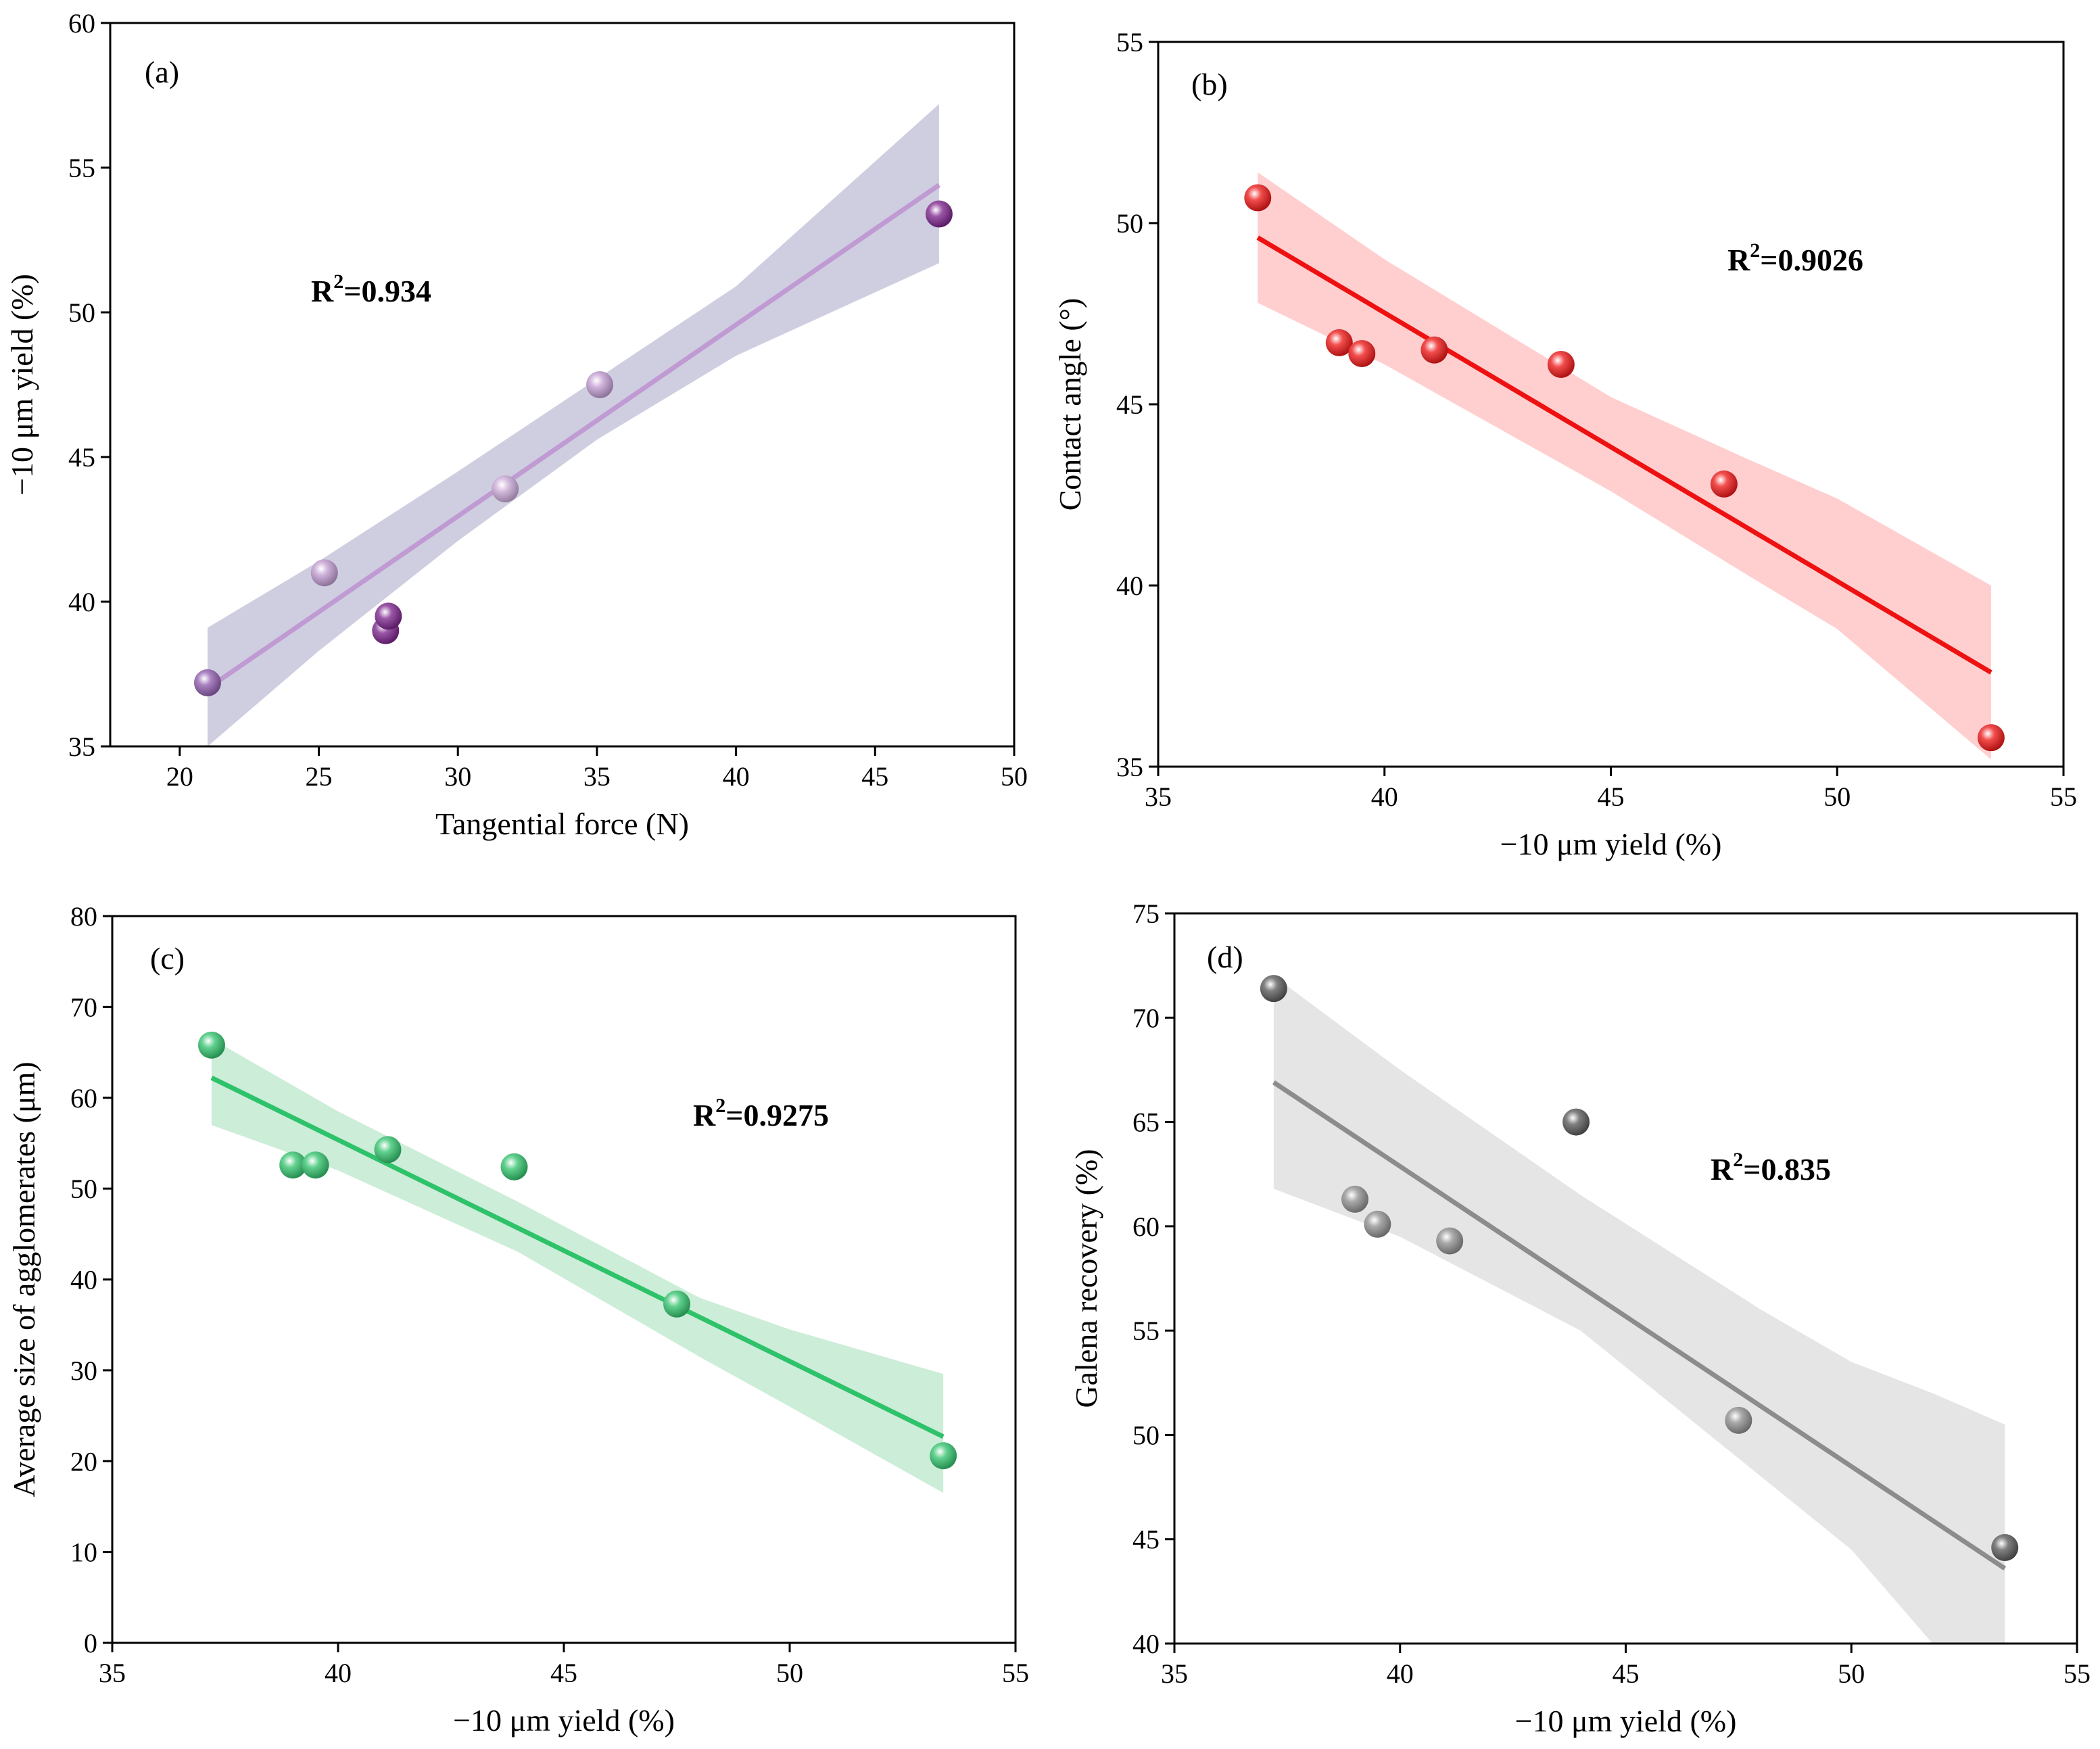 Image resolution: width=2100 pixels, height=1749 pixels. I want to click on x-tick-label: 25, so click(319, 776).